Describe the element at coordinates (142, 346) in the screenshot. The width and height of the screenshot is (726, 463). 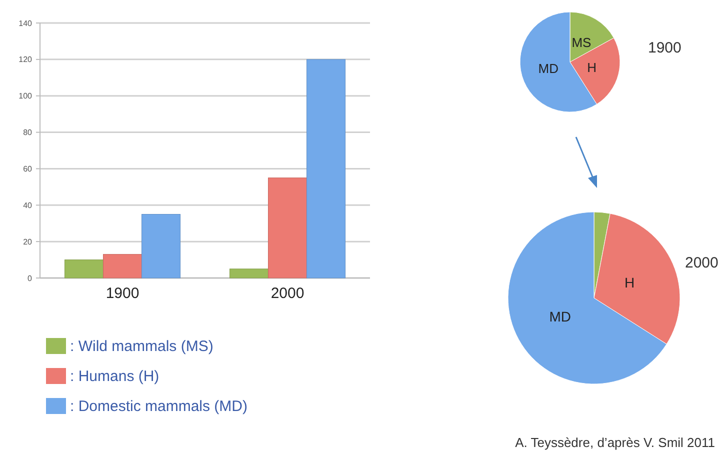
I see `legend-label: : Wild mammals (MS)` at that location.